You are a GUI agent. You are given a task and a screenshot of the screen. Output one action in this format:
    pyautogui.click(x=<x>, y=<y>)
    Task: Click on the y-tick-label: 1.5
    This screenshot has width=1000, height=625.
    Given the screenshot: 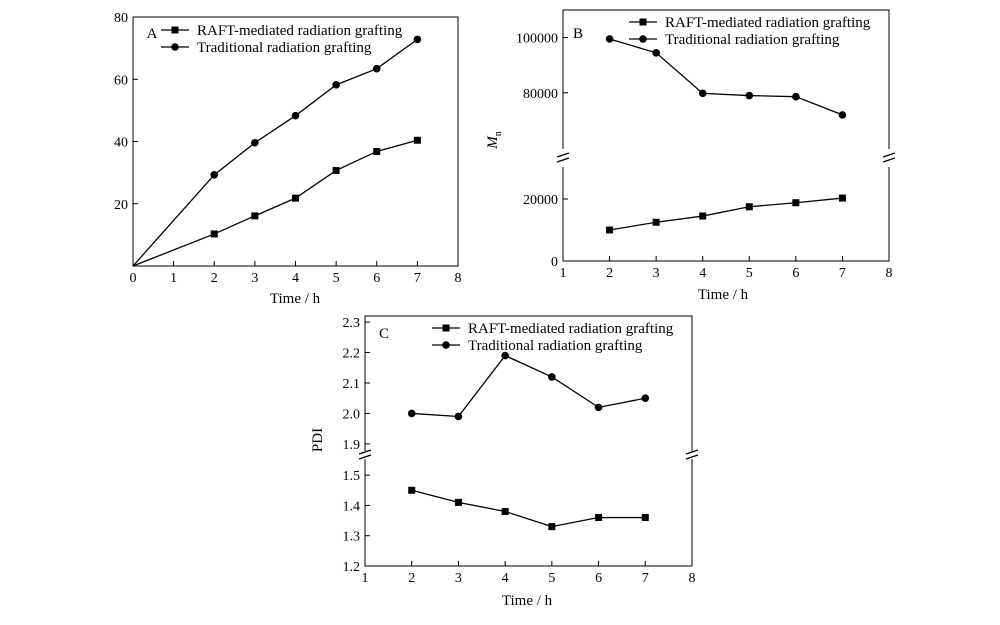 What is the action you would take?
    pyautogui.click(x=352, y=476)
    